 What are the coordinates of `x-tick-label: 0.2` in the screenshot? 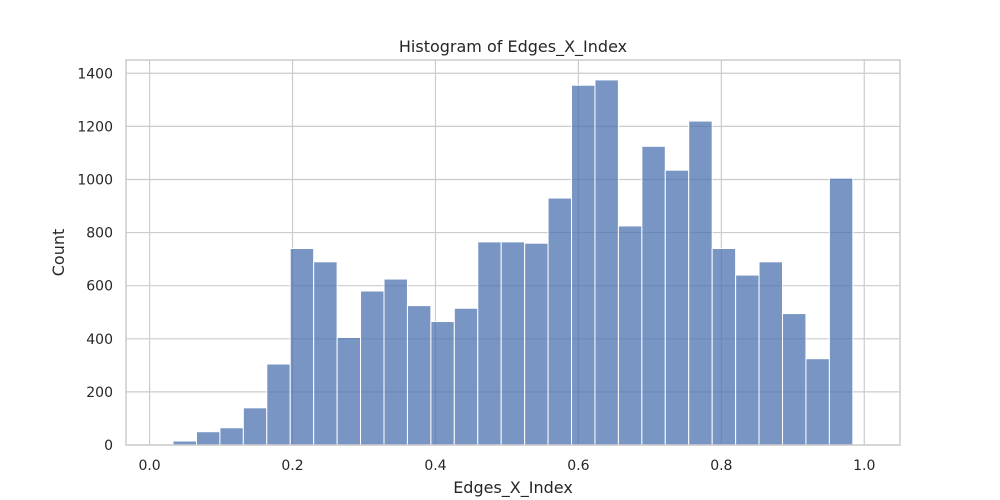 It's located at (292, 466).